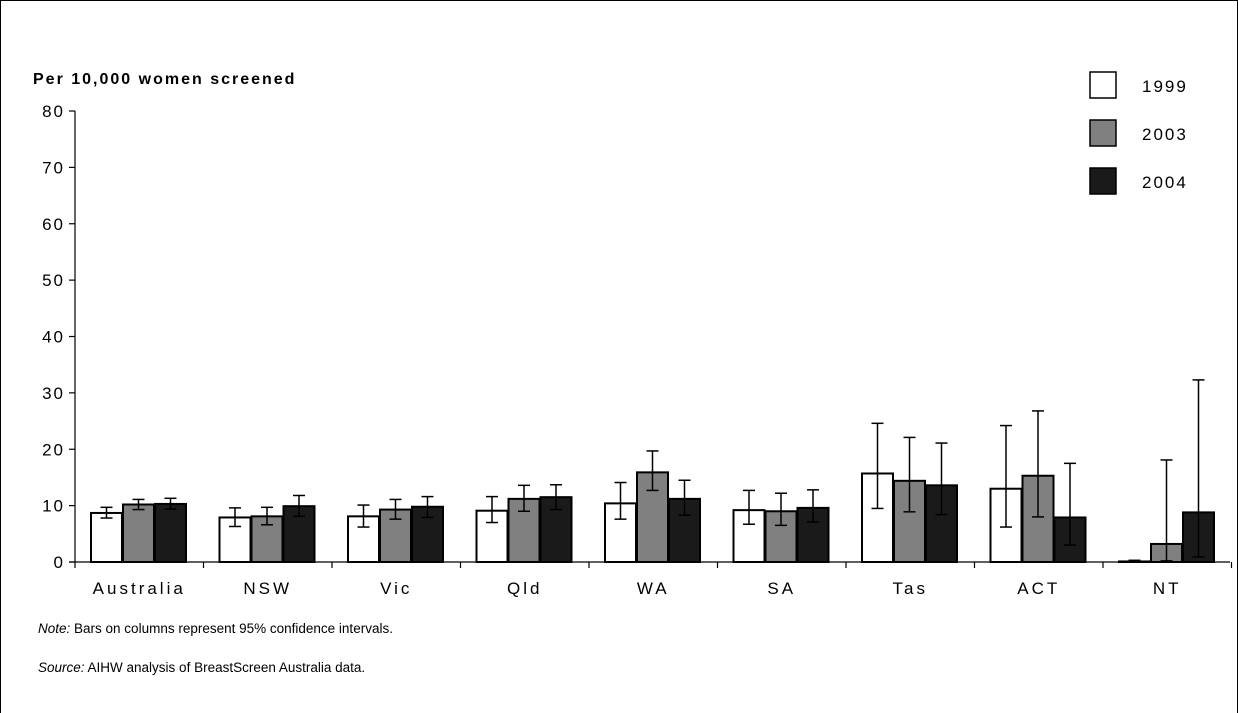  Describe the element at coordinates (1165, 182) in the screenshot. I see `legend-label-2004: 2004` at that location.